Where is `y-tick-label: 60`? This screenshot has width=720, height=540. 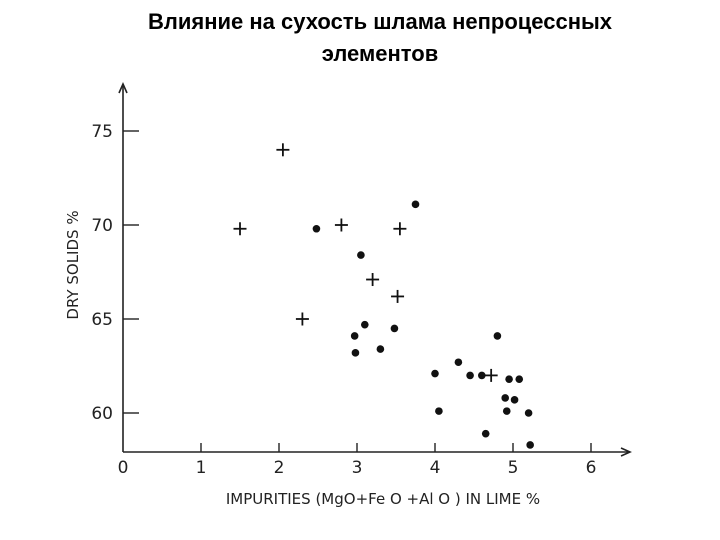
y-tick-label: 60 is located at coordinates (102, 414).